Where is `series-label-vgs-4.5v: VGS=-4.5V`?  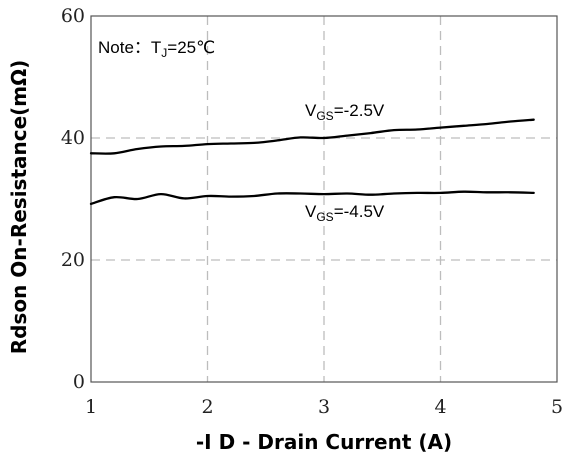
series-label-vgs-4.5v: VGS=-4.5V is located at coordinates (345, 213).